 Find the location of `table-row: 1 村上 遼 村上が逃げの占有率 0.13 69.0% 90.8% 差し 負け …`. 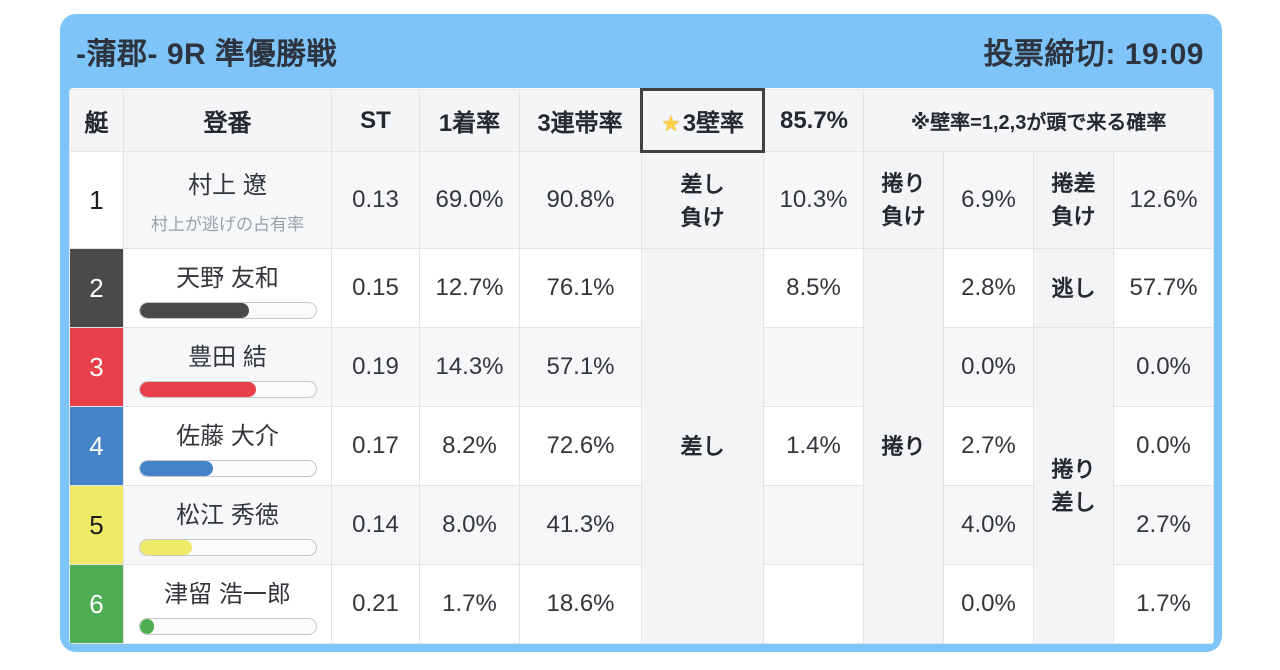

table-row: 1 村上 遼 村上が逃げの占有率 0.13 69.0% 90.8% 差し 負け … is located at coordinates (642, 200).